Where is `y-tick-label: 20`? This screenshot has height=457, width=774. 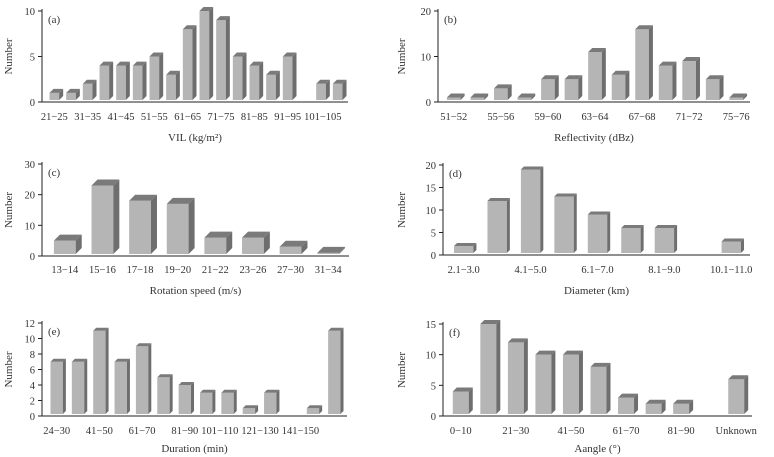
y-tick-label: 20 is located at coordinates (30, 196).